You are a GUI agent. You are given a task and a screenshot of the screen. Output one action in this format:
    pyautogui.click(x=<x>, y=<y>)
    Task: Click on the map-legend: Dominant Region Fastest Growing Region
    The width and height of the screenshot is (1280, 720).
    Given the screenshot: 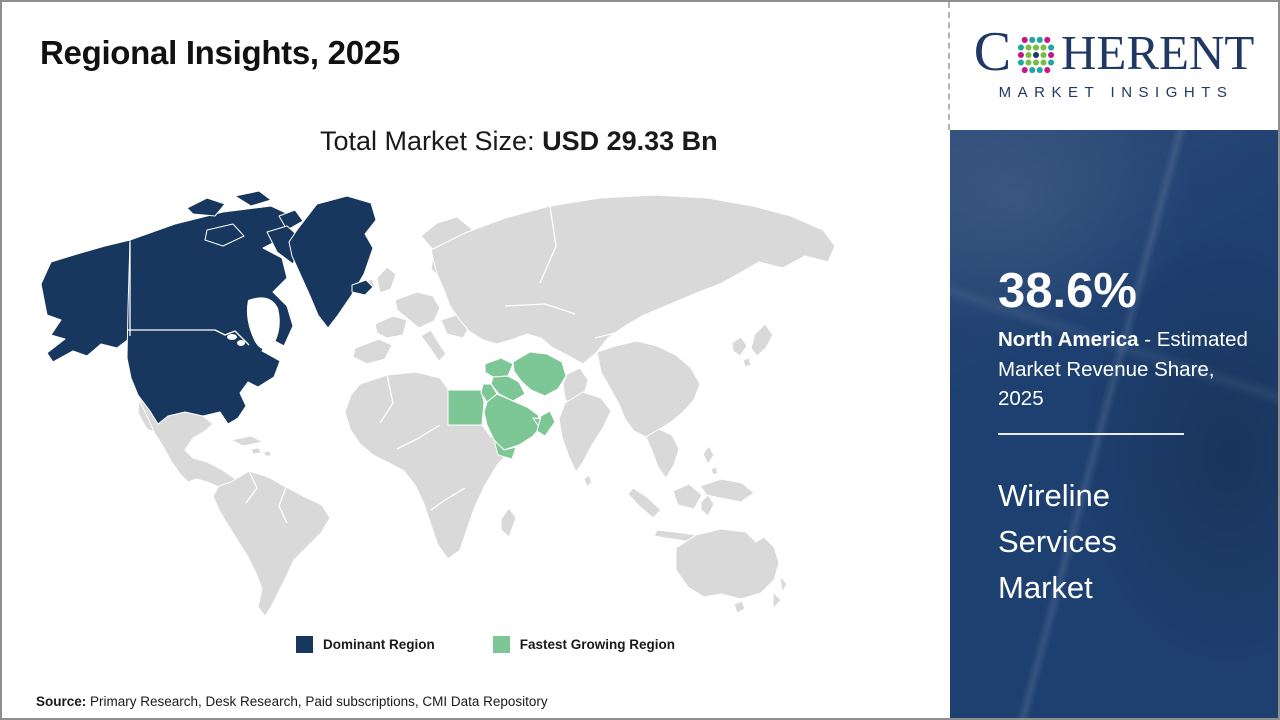 What is the action you would take?
    pyautogui.click(x=485, y=644)
    